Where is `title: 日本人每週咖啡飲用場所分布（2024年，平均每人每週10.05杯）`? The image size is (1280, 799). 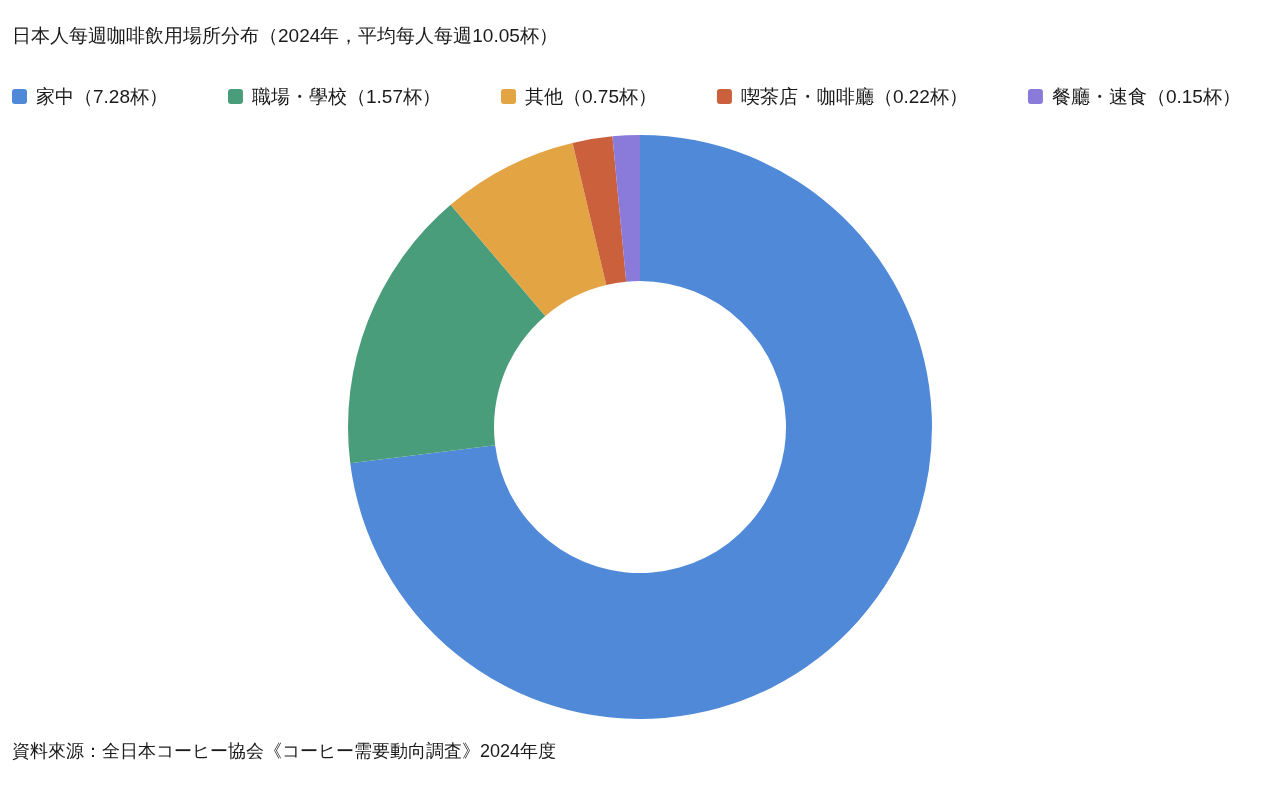
title: 日本人每週咖啡飲用場所分布（2024年，平均每人每週10.05杯） is located at coordinates (285, 35).